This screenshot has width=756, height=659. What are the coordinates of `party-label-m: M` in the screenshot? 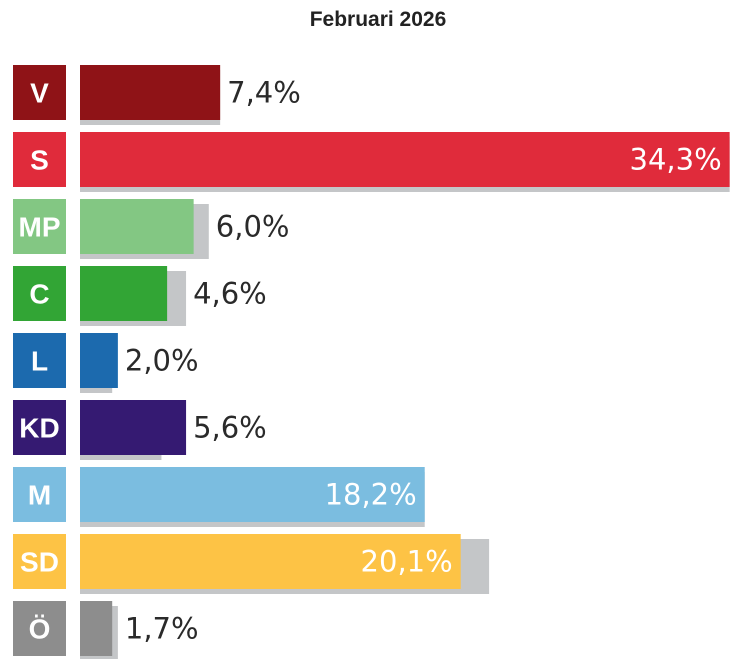 It's located at (39, 495).